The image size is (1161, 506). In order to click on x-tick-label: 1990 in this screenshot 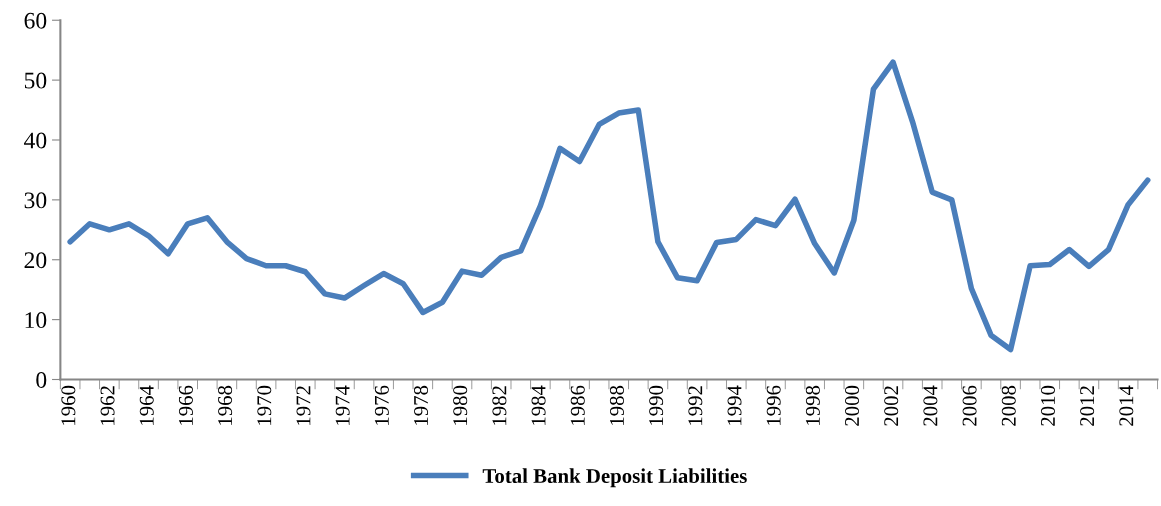, I will do `click(656, 405)`.